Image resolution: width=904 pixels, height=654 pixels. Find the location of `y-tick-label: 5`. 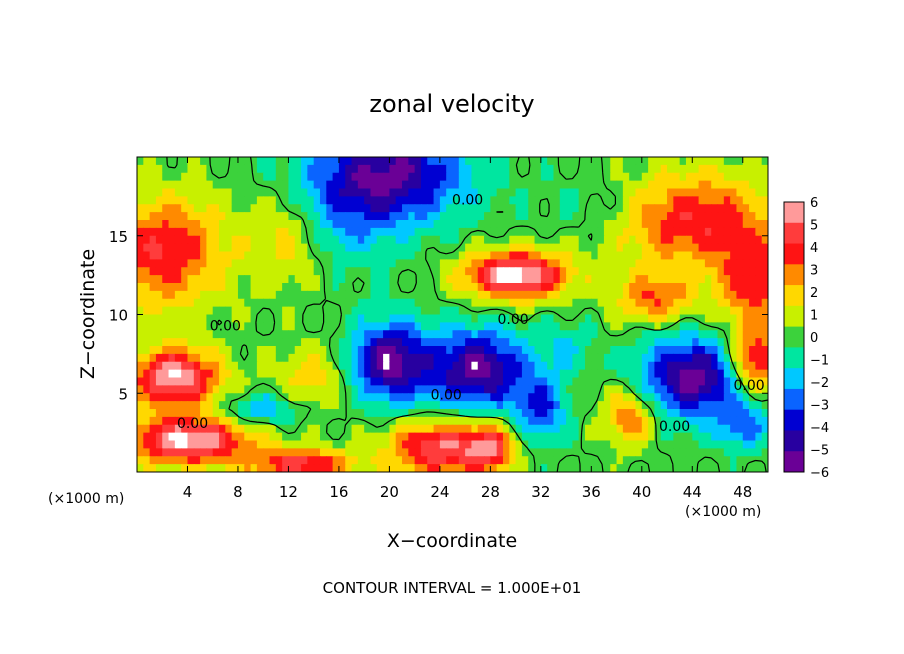

y-tick-label: 5 is located at coordinates (123, 394).